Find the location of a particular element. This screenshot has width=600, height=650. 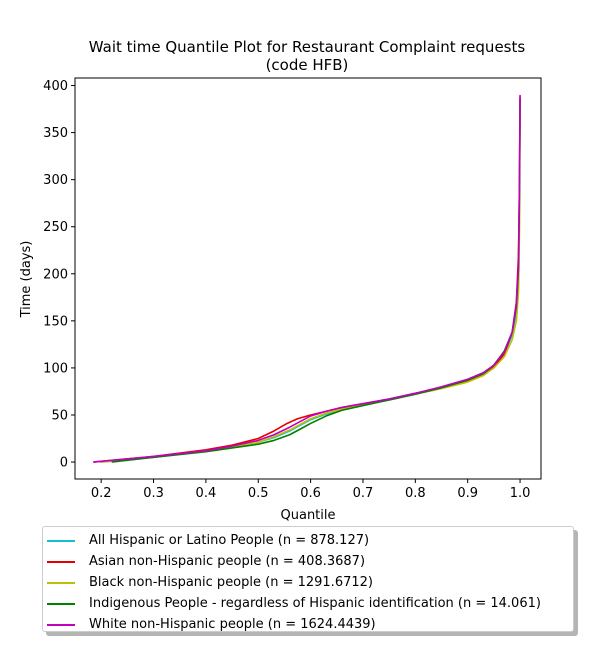

y-tick-label: 150 is located at coordinates (55, 321).